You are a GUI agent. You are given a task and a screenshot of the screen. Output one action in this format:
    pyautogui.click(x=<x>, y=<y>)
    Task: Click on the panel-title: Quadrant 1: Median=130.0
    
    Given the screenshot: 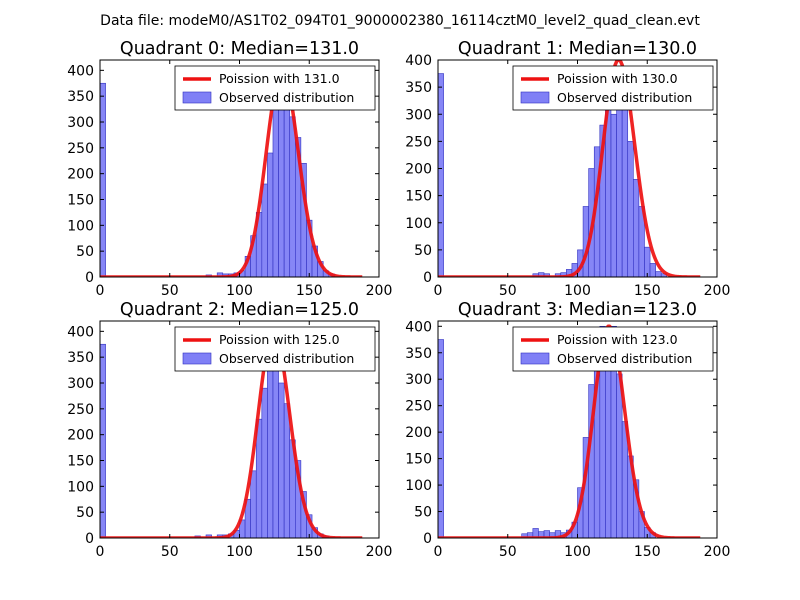 What is the action you would take?
    pyautogui.click(x=577, y=49)
    